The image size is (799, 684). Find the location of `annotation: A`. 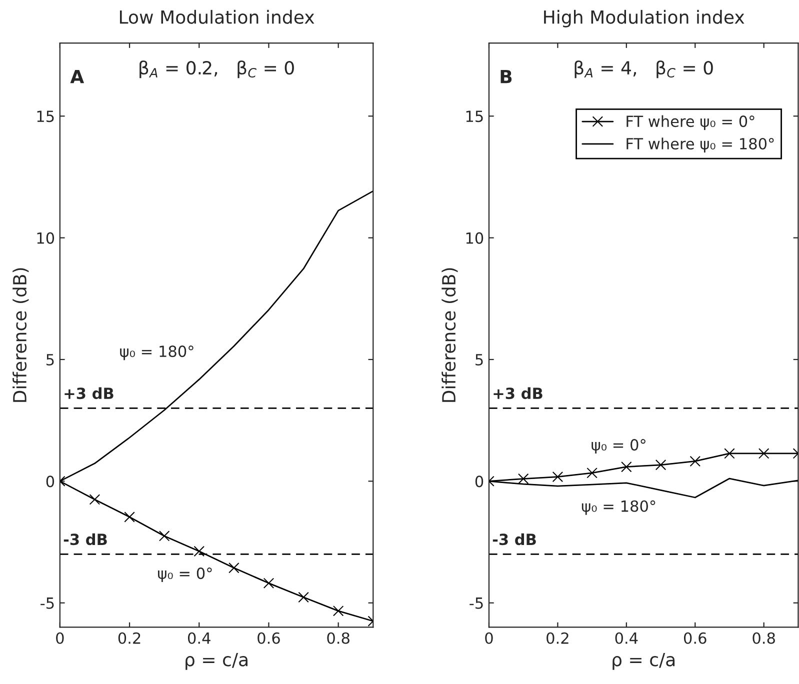

annotation: A is located at coordinates (77, 77).